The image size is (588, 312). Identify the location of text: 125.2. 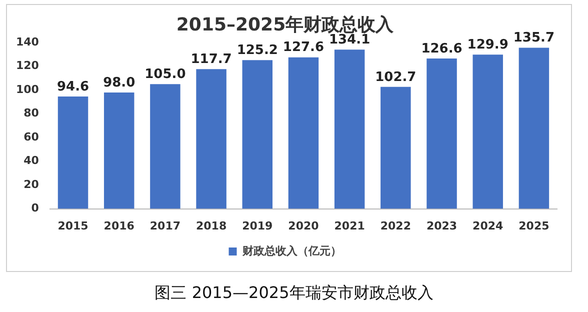
(257, 50).